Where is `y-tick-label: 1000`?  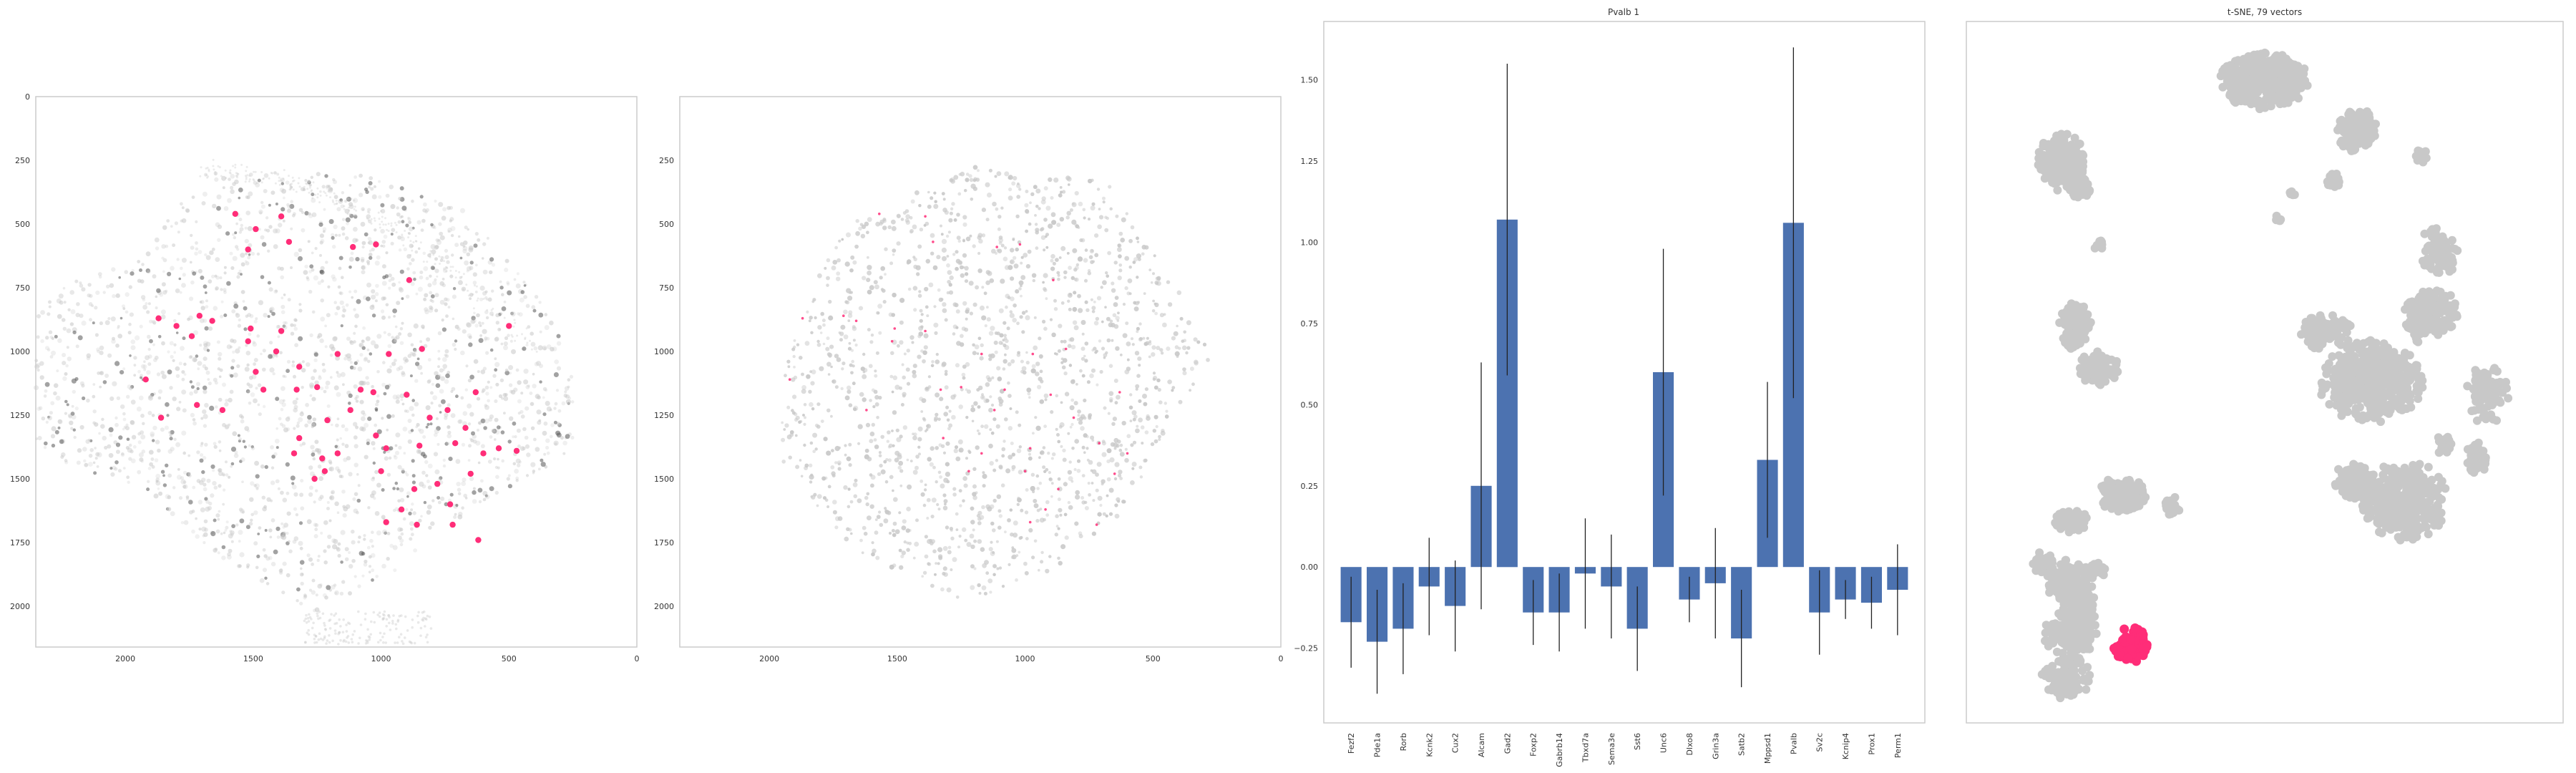
y-tick-label: 1000 is located at coordinates (20, 351).